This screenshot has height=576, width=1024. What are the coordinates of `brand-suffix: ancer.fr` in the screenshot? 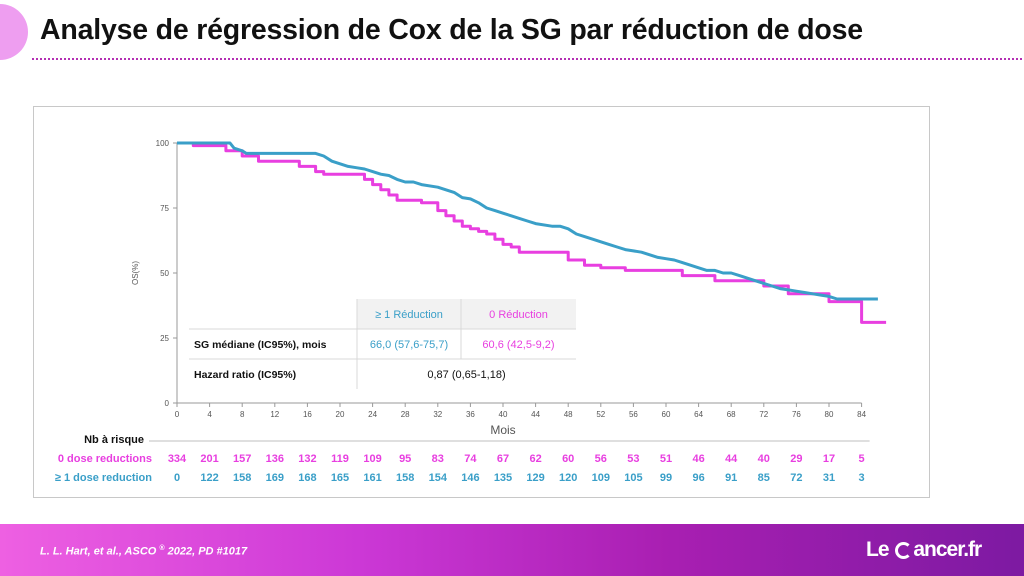 It's located at (947, 549).